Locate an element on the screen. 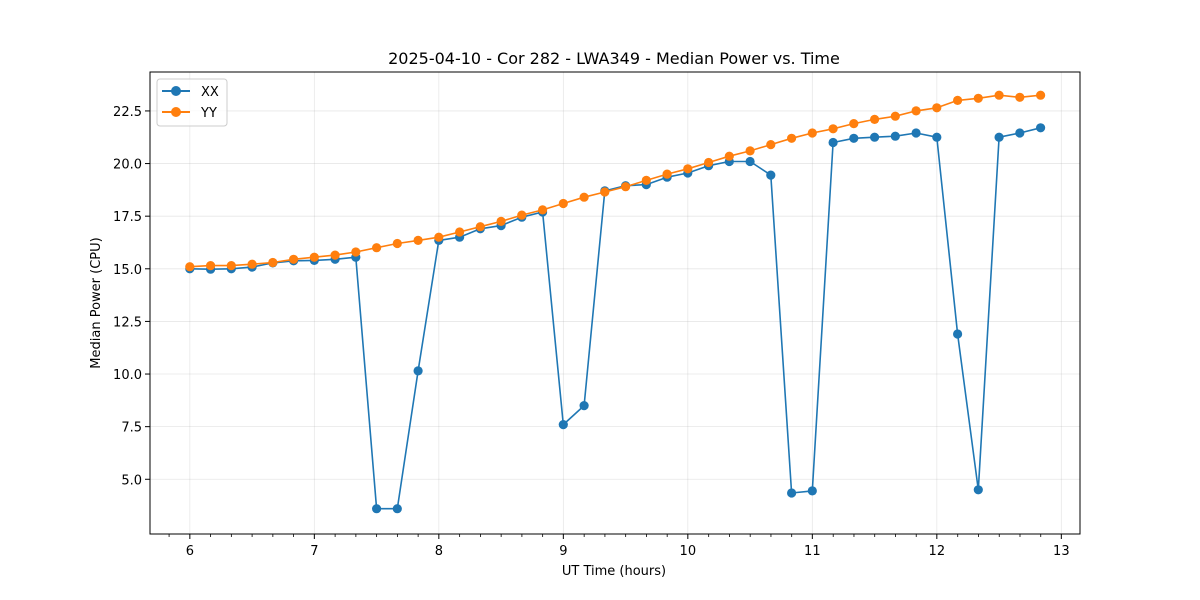 Image resolution: width=1200 pixels, height=600 pixels. legend-marker-yy is located at coordinates (176, 112).